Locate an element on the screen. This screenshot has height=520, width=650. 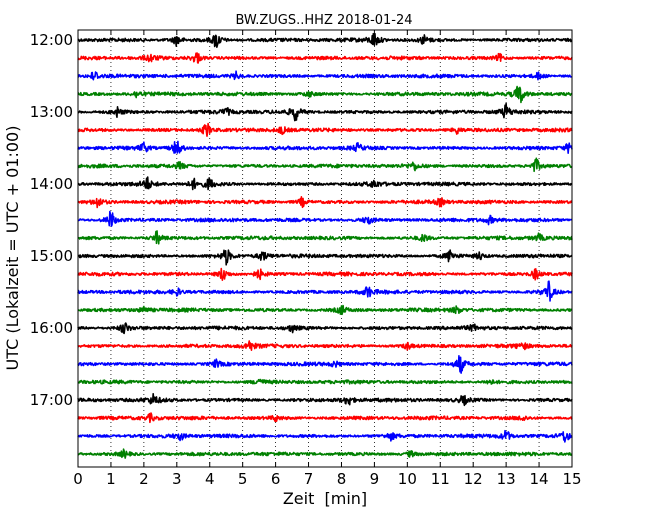
trace-16:00 is located at coordinates (325, 328).